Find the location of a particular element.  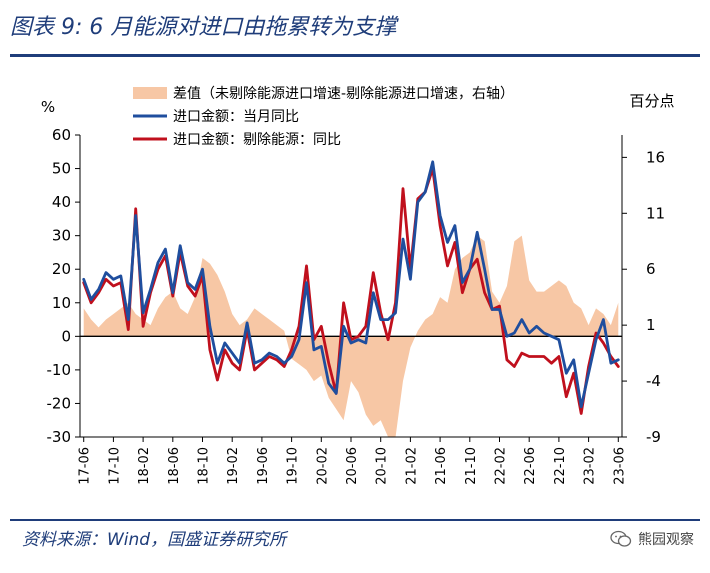

title-divider is located at coordinates (355, 55).